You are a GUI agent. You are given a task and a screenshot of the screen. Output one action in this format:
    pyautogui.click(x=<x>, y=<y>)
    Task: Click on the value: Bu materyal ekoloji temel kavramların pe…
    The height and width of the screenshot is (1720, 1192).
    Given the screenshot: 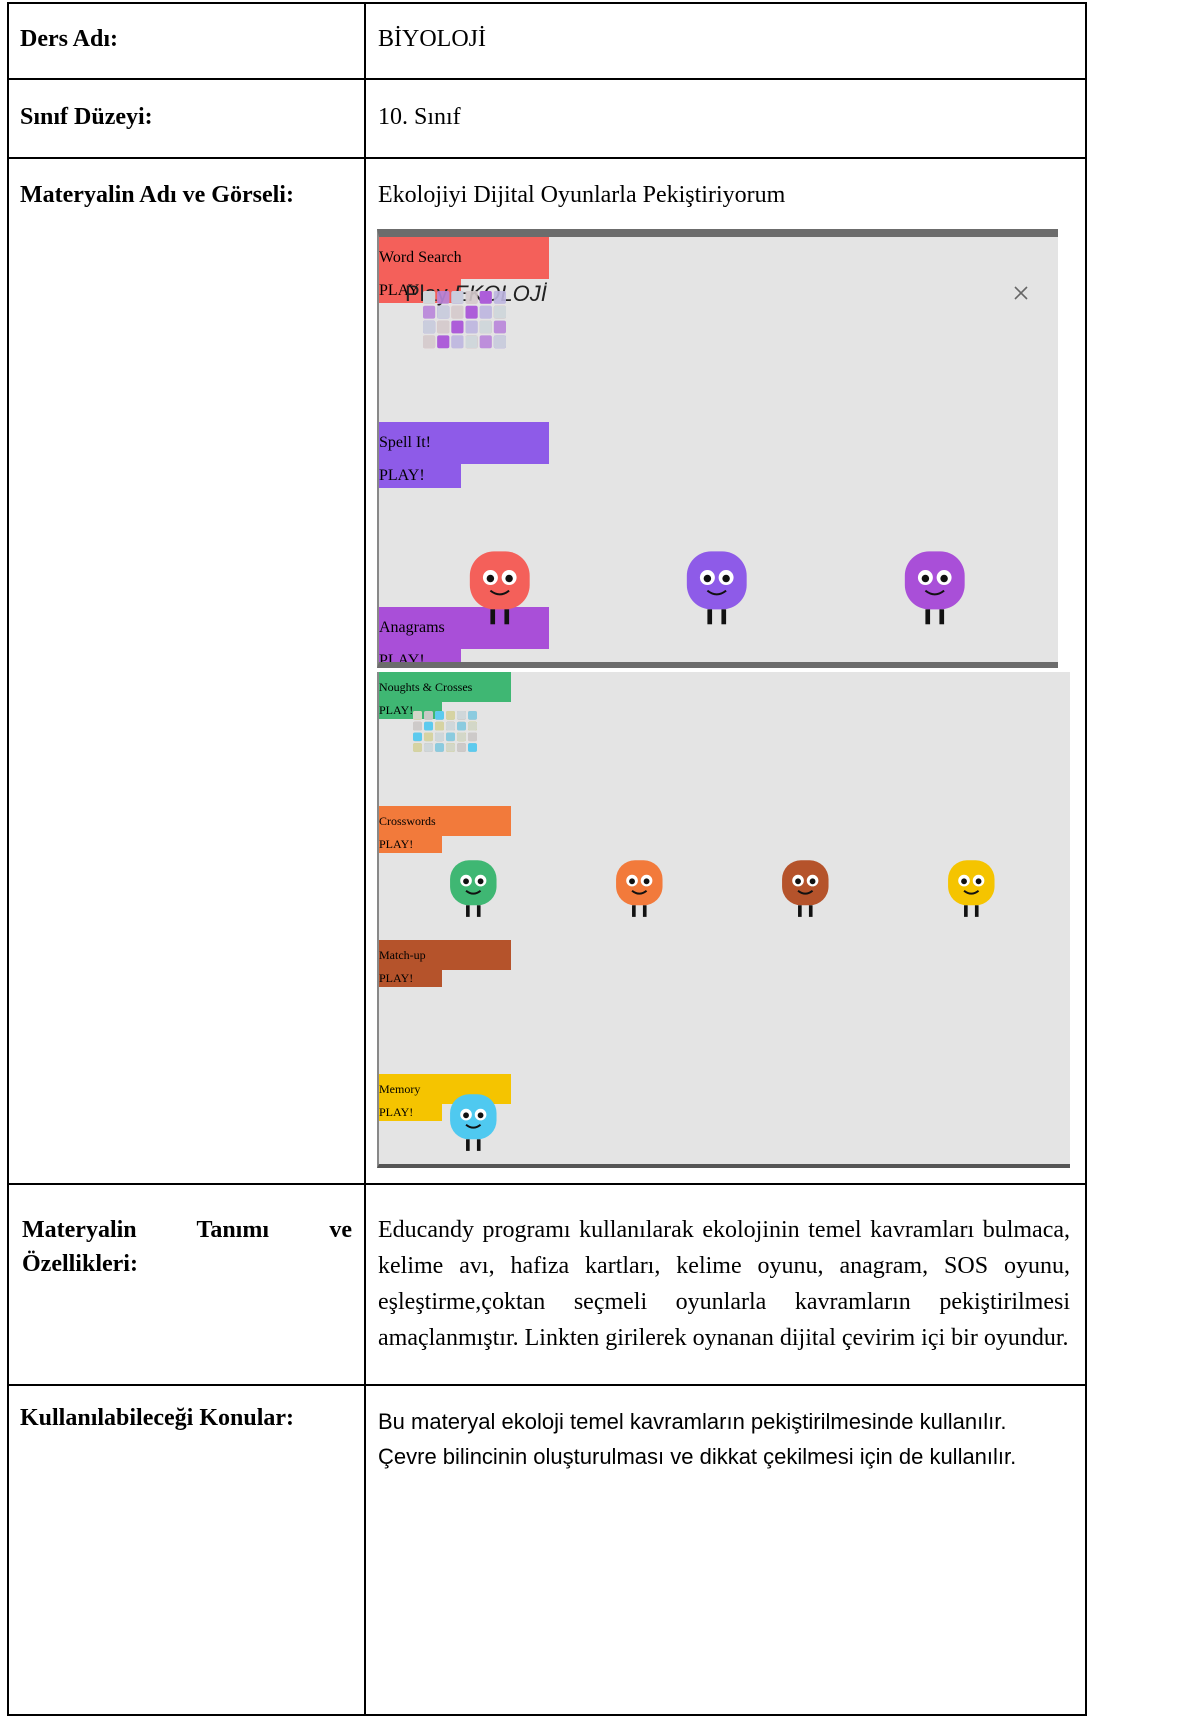 What is the action you would take?
    pyautogui.click(x=697, y=1439)
    